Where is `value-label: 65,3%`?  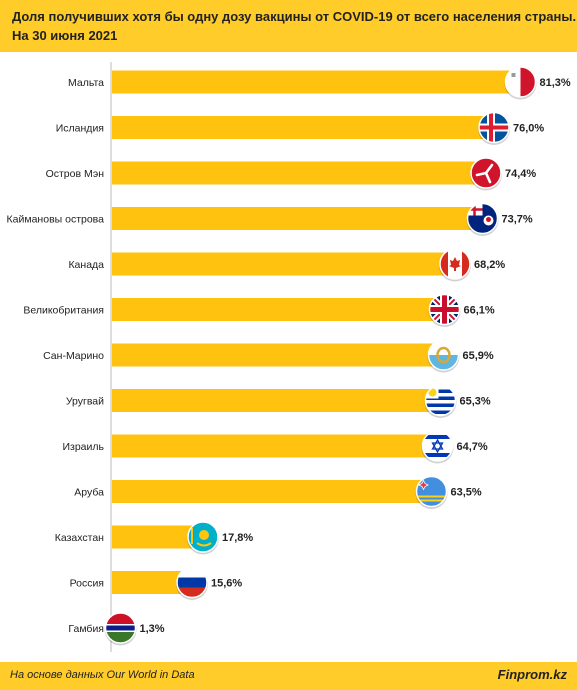
value-label: 65,3% is located at coordinates (475, 402).